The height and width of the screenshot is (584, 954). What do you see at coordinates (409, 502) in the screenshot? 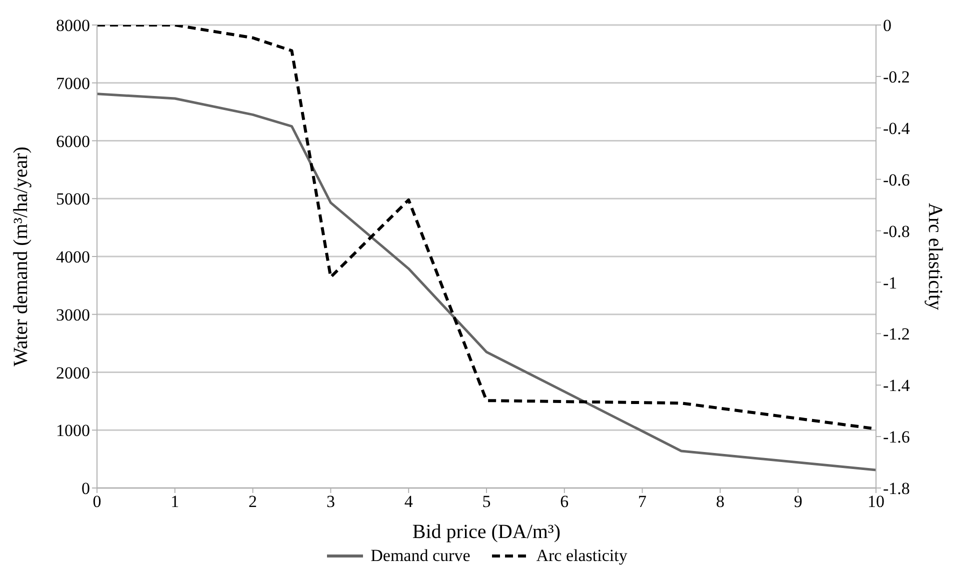
I see `x-tick-label: 4` at bounding box center [409, 502].